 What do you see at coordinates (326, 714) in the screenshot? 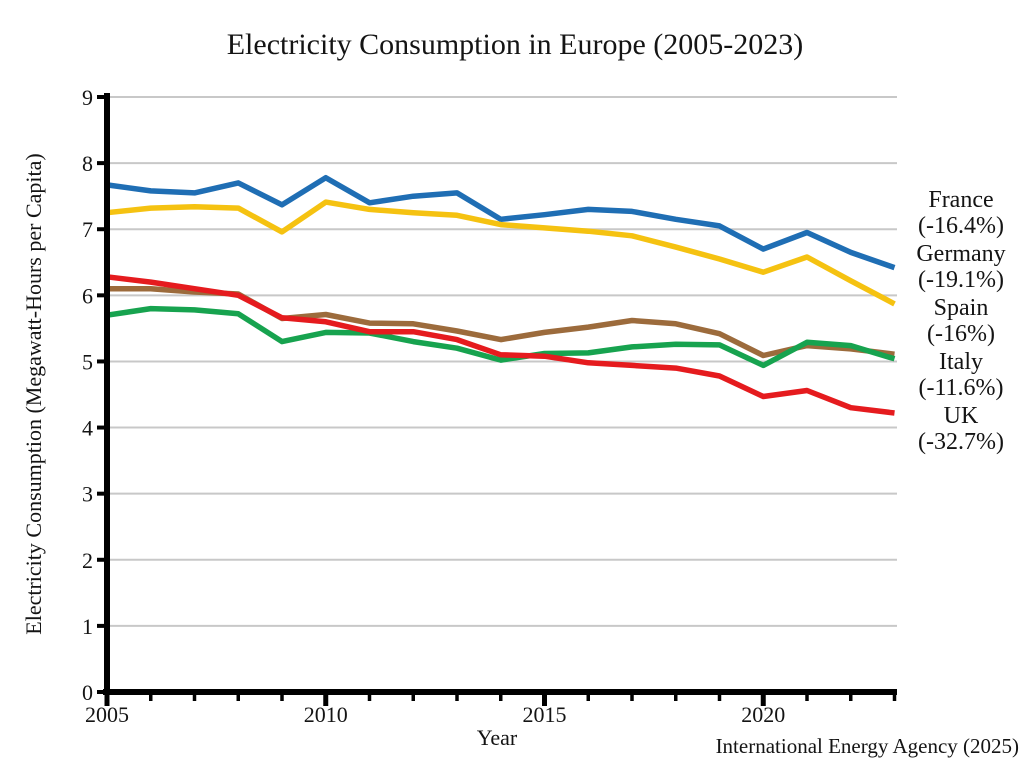
I see `x-tick-label-2010: 2010` at bounding box center [326, 714].